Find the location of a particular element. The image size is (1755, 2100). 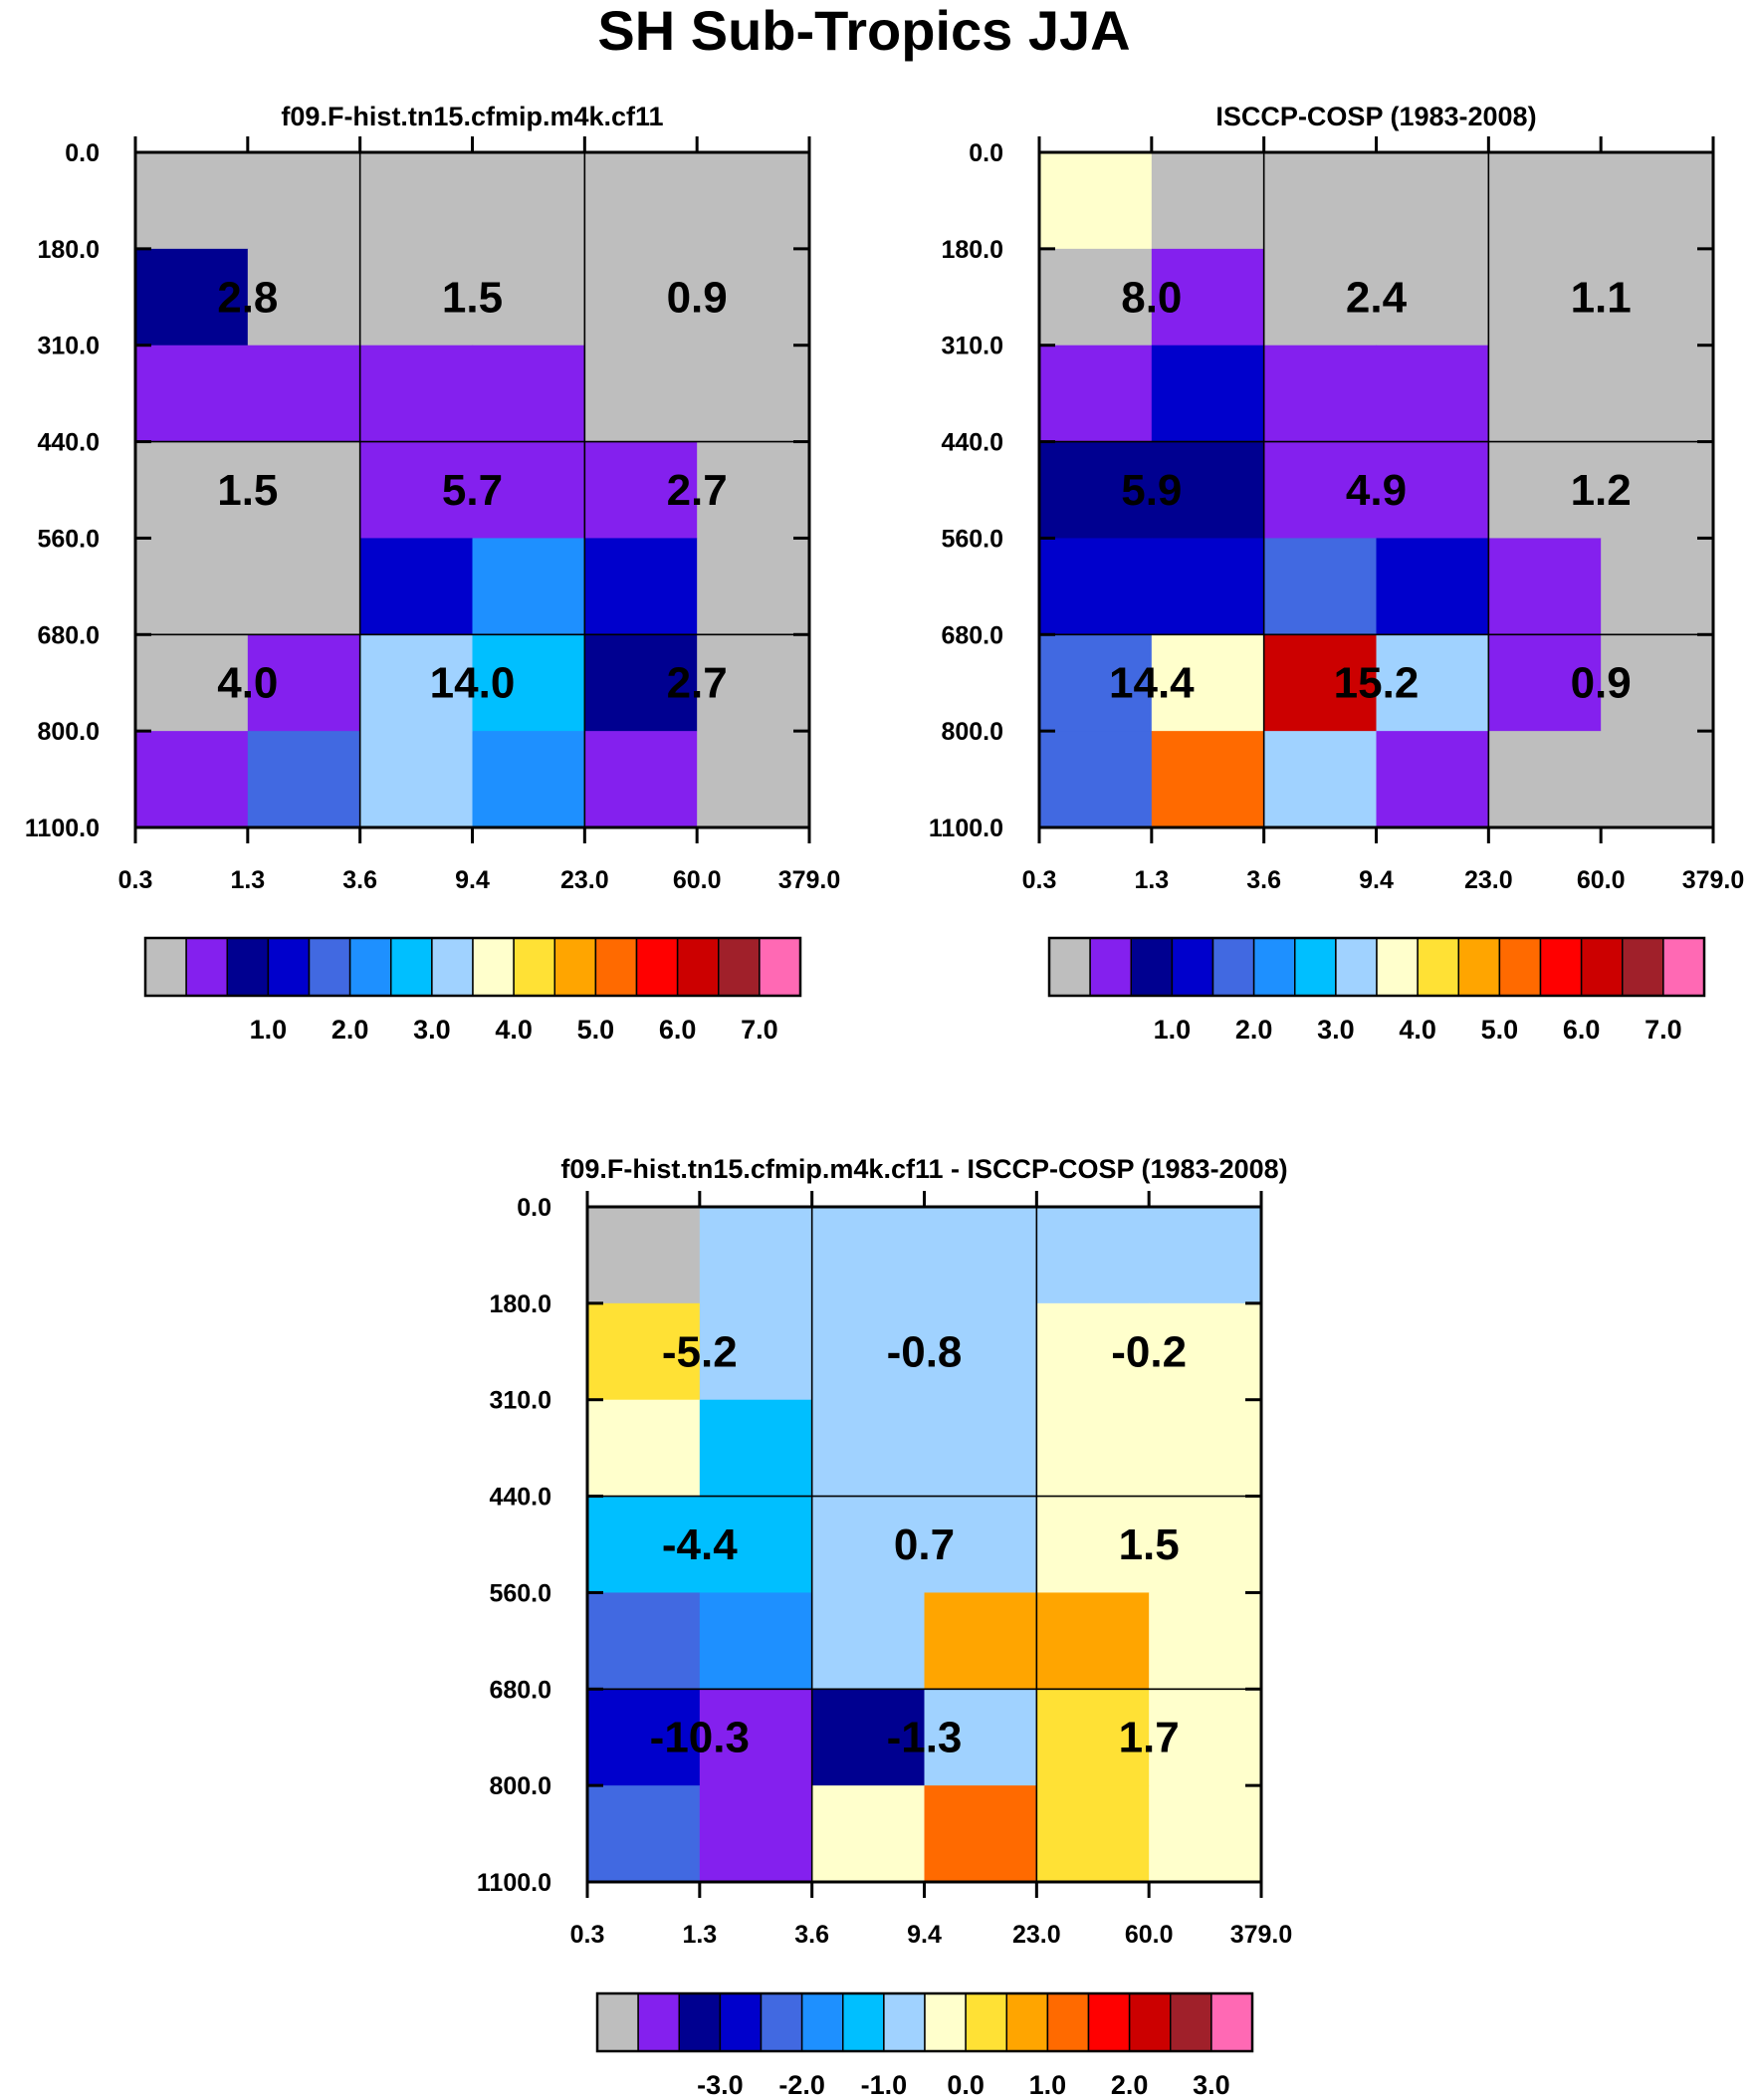

group-value-label: 4.9 is located at coordinates (1376, 490).